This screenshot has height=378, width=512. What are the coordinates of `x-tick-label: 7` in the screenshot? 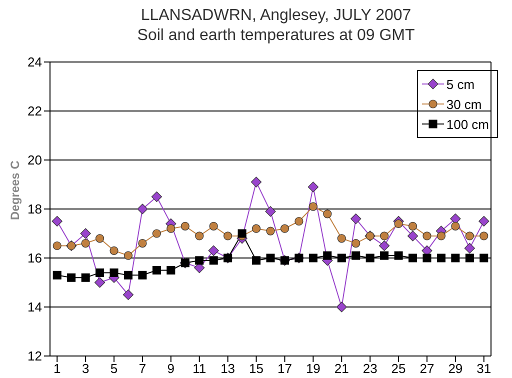 It's located at (142, 368).